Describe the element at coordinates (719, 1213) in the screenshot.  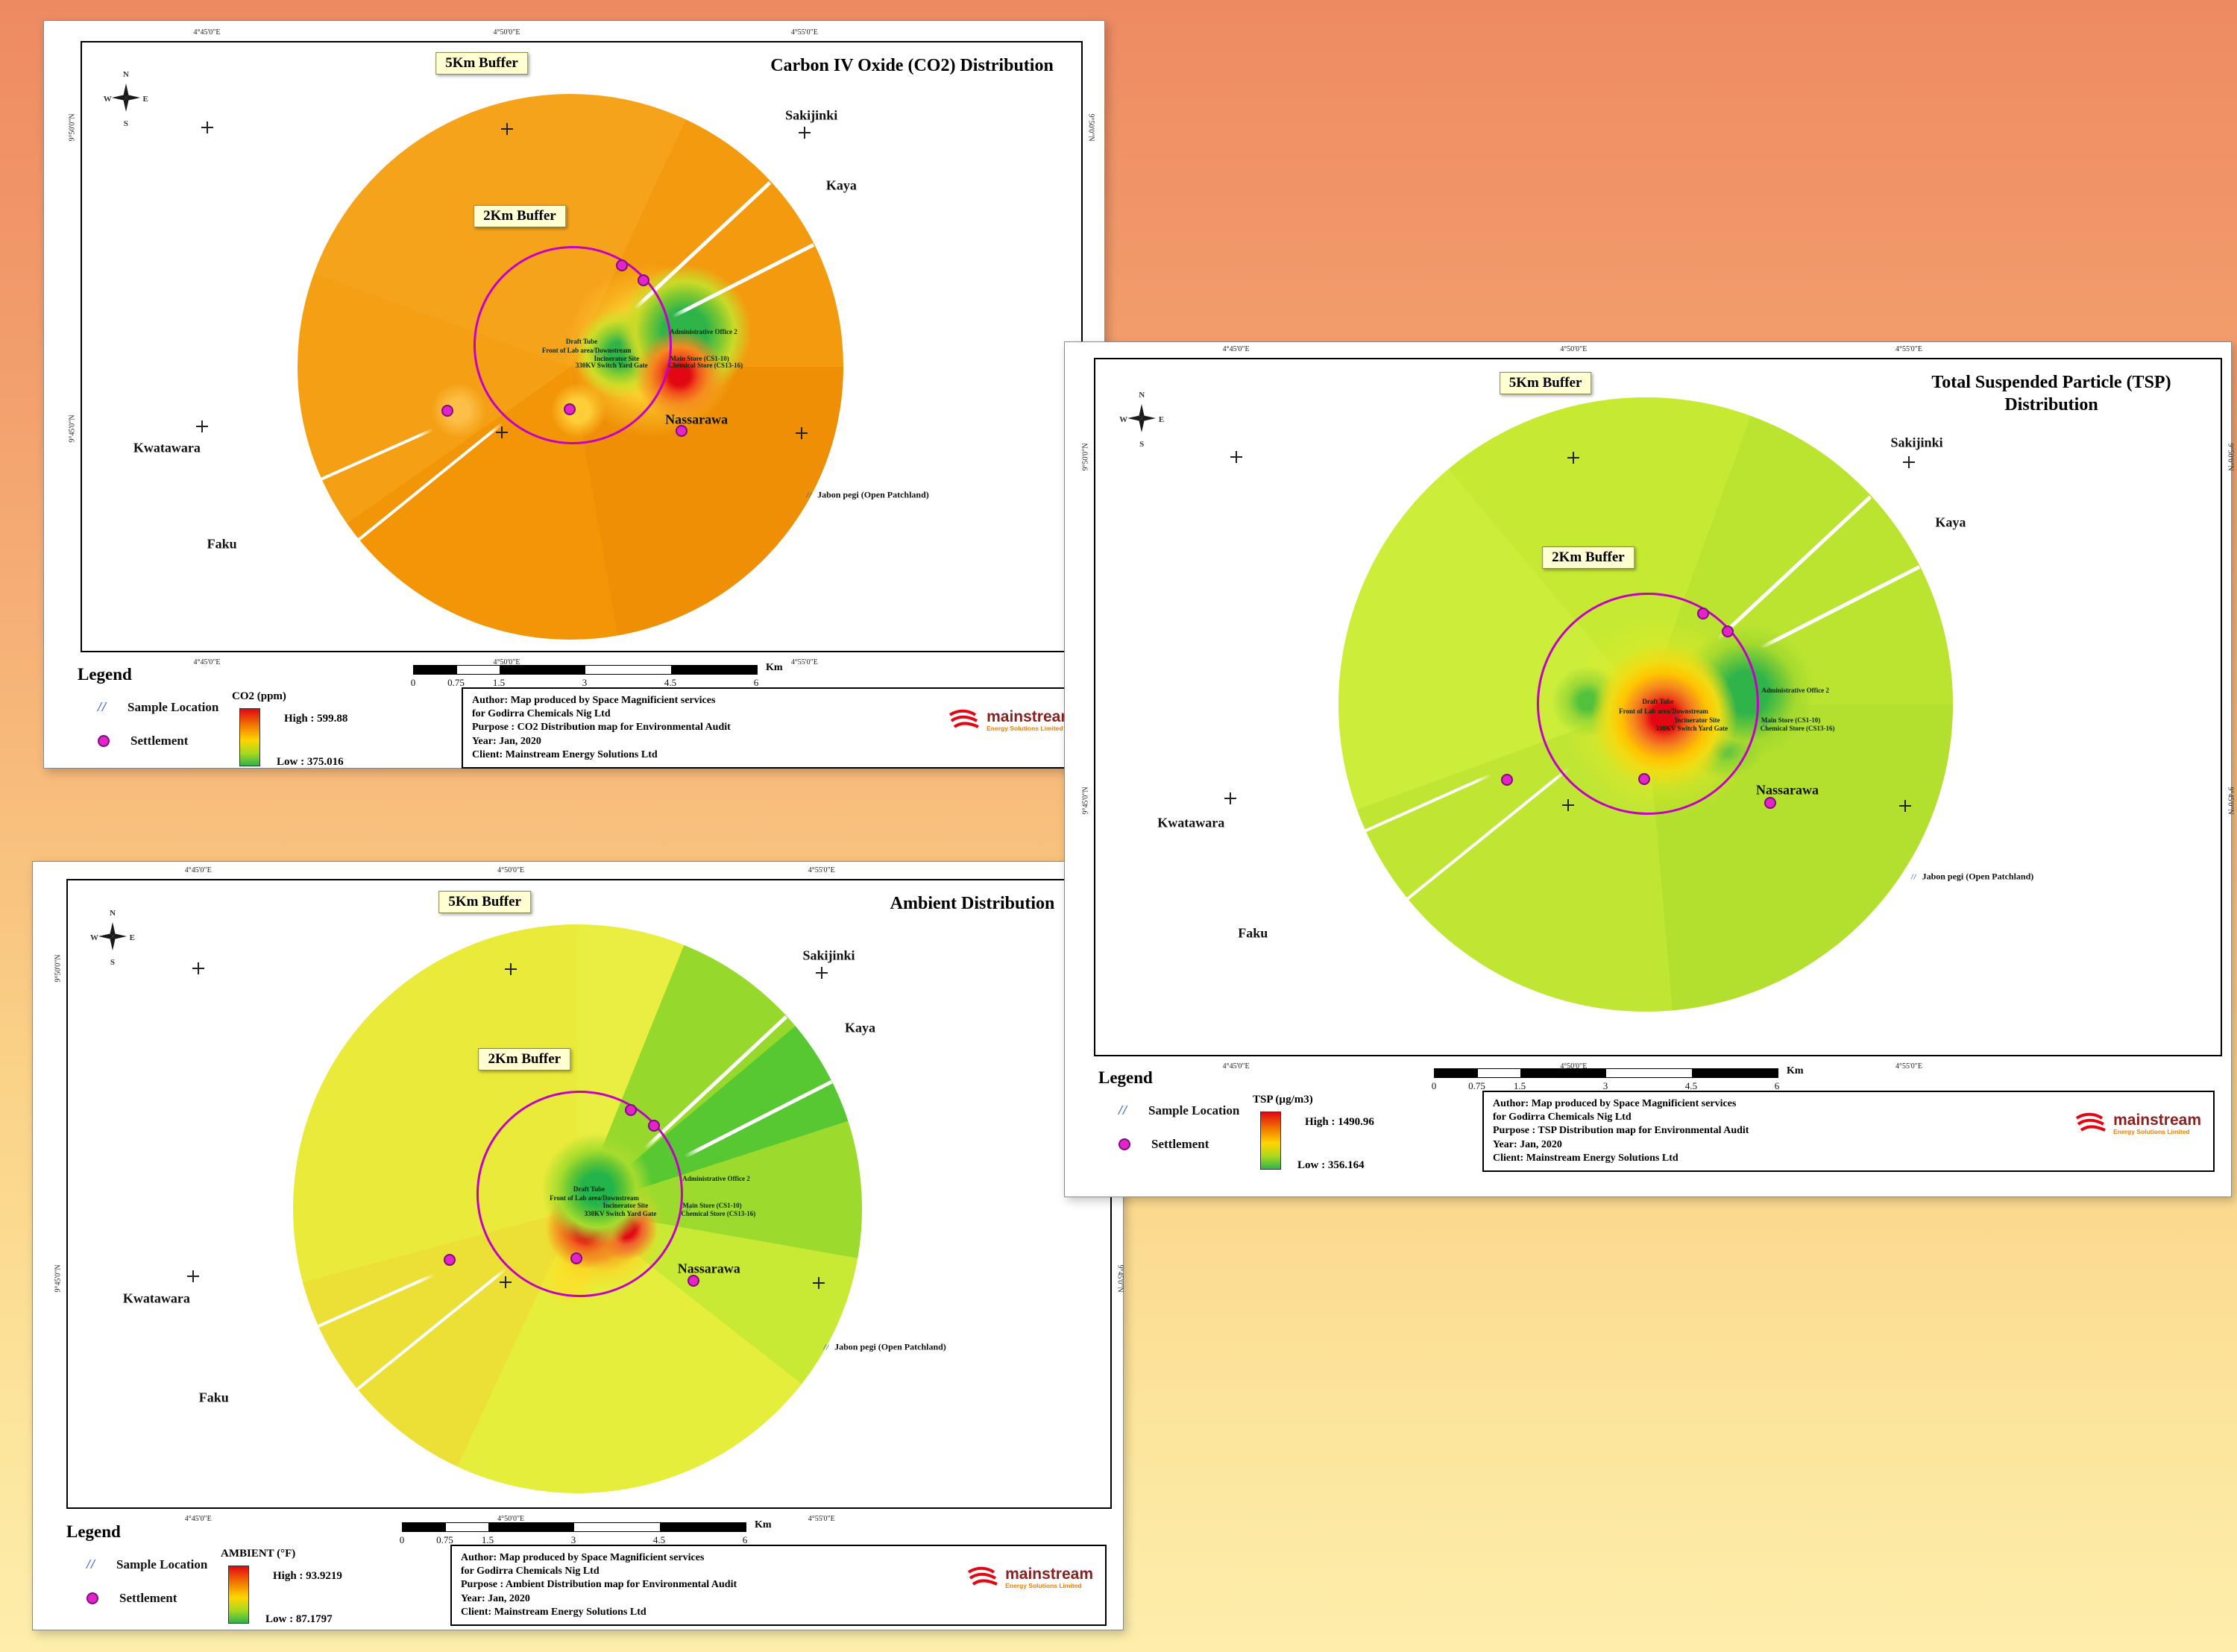
I see `site-label-chemical-store: Chemical Store (CS13-16)` at that location.